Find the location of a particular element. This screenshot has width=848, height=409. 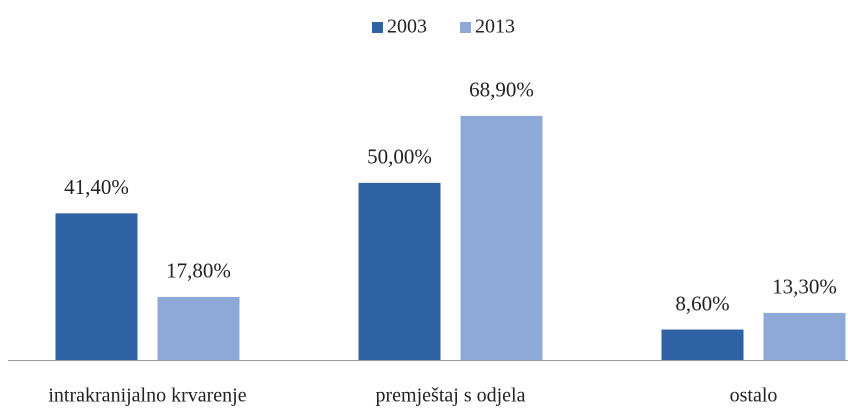

value-label: 8,60% is located at coordinates (702, 303).